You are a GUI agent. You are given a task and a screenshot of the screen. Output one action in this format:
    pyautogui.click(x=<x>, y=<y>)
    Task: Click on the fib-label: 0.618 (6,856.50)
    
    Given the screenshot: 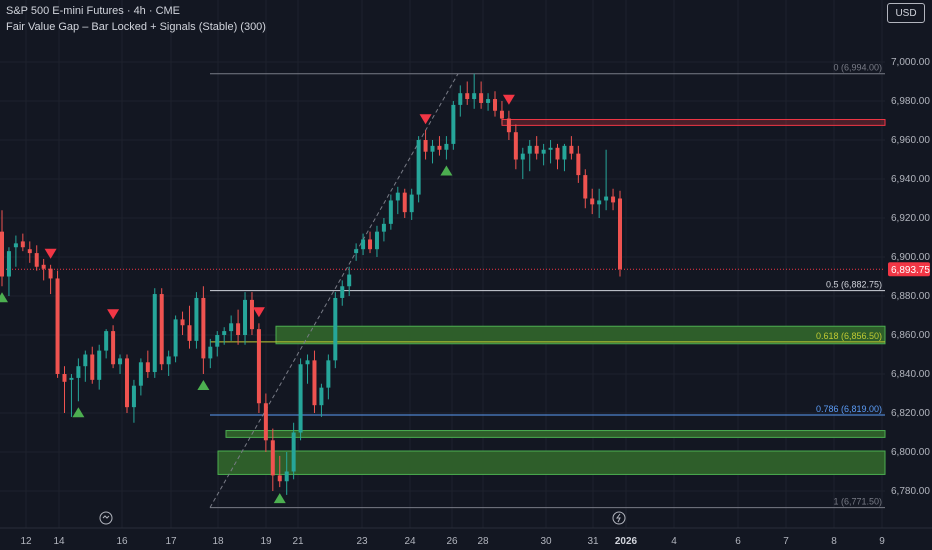 What is the action you would take?
    pyautogui.click(x=849, y=336)
    